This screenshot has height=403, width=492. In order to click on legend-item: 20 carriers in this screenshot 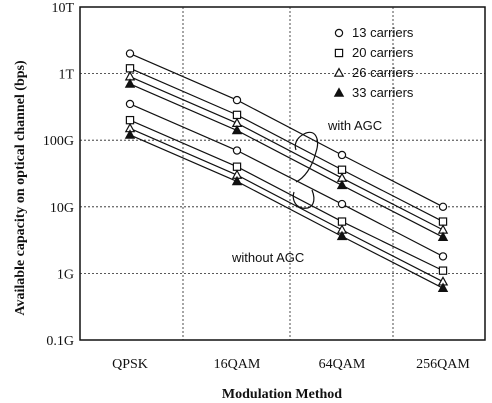, I will do `click(374, 52)`.